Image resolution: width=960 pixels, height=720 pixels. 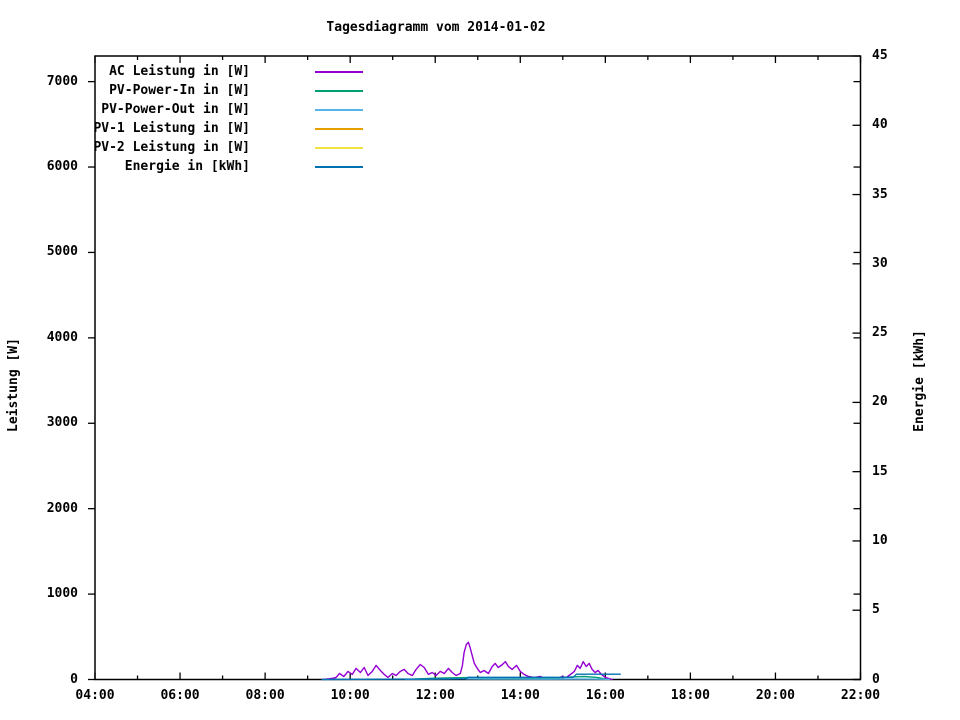 What do you see at coordinates (435, 695) in the screenshot?
I see `x-tick-label: 12:00` at bounding box center [435, 695].